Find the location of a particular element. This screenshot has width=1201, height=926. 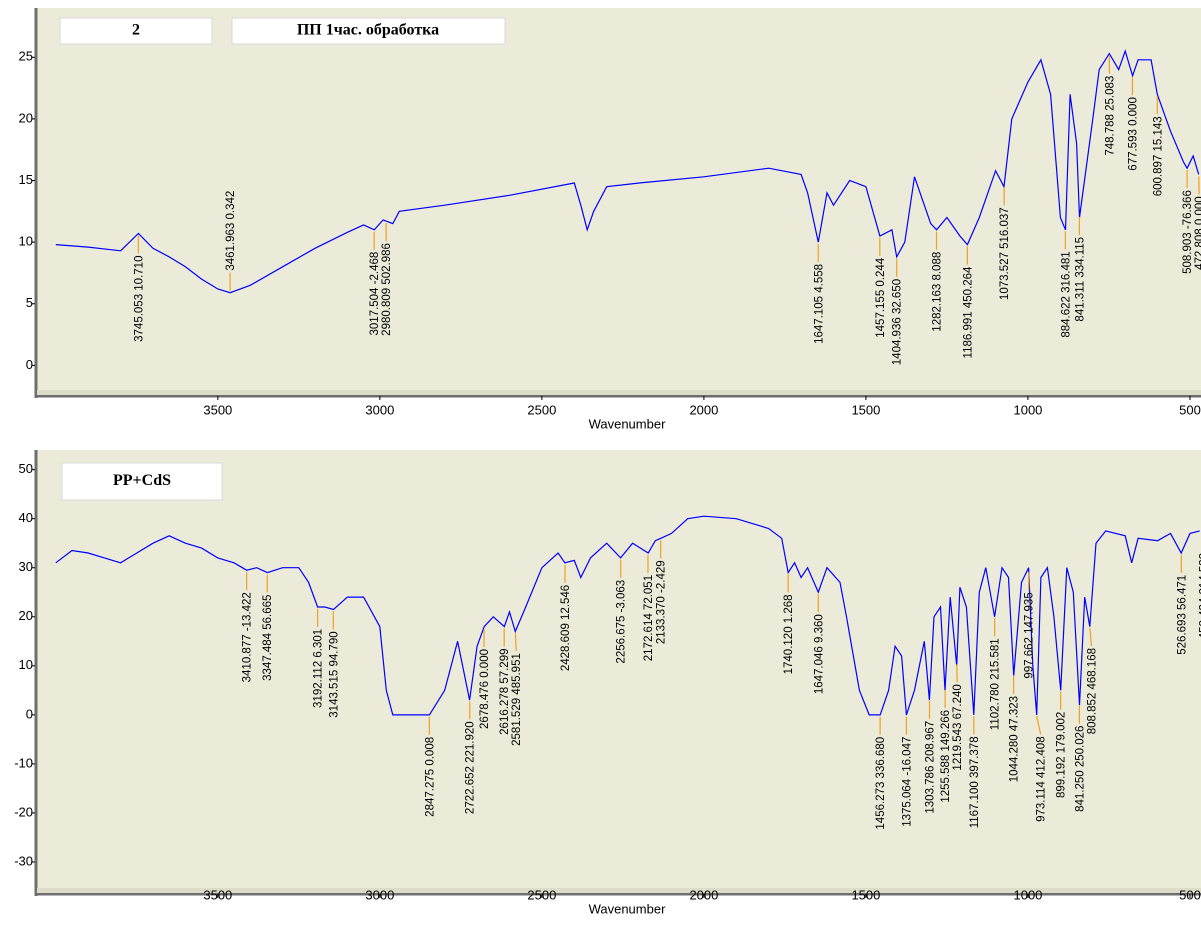

peak-label: 3017.504 -2.468 is located at coordinates (375, 294).